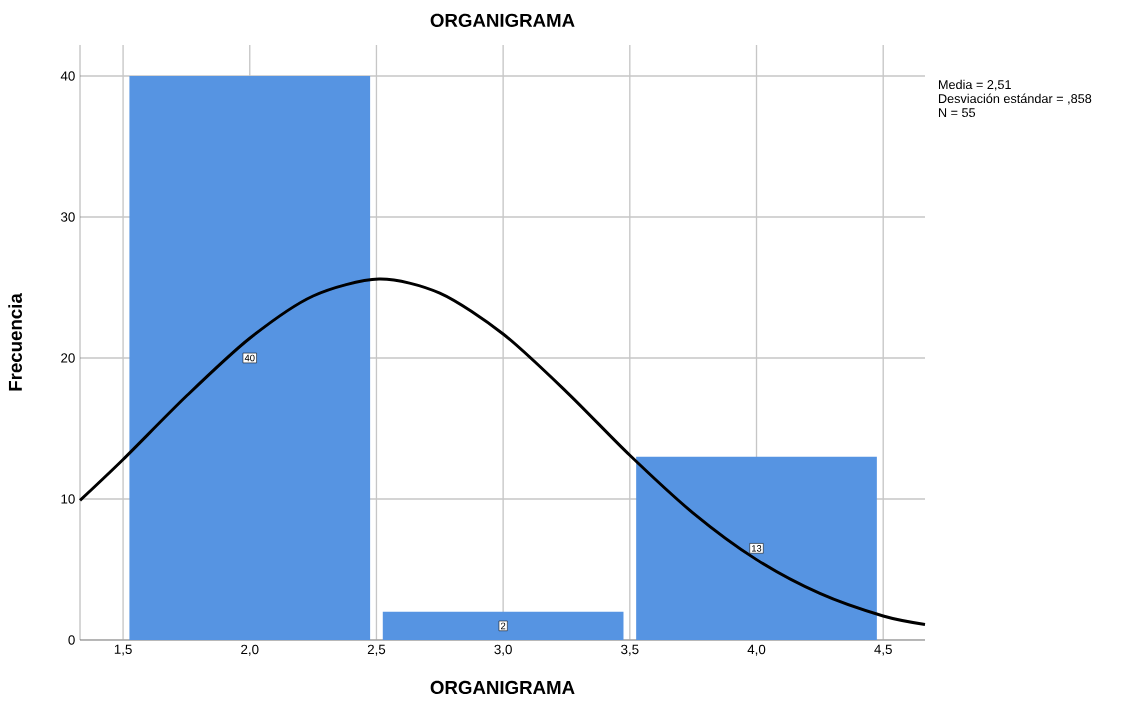 The height and width of the screenshot is (710, 1133). What do you see at coordinates (249, 358) in the screenshot?
I see `data-label: 40` at bounding box center [249, 358].